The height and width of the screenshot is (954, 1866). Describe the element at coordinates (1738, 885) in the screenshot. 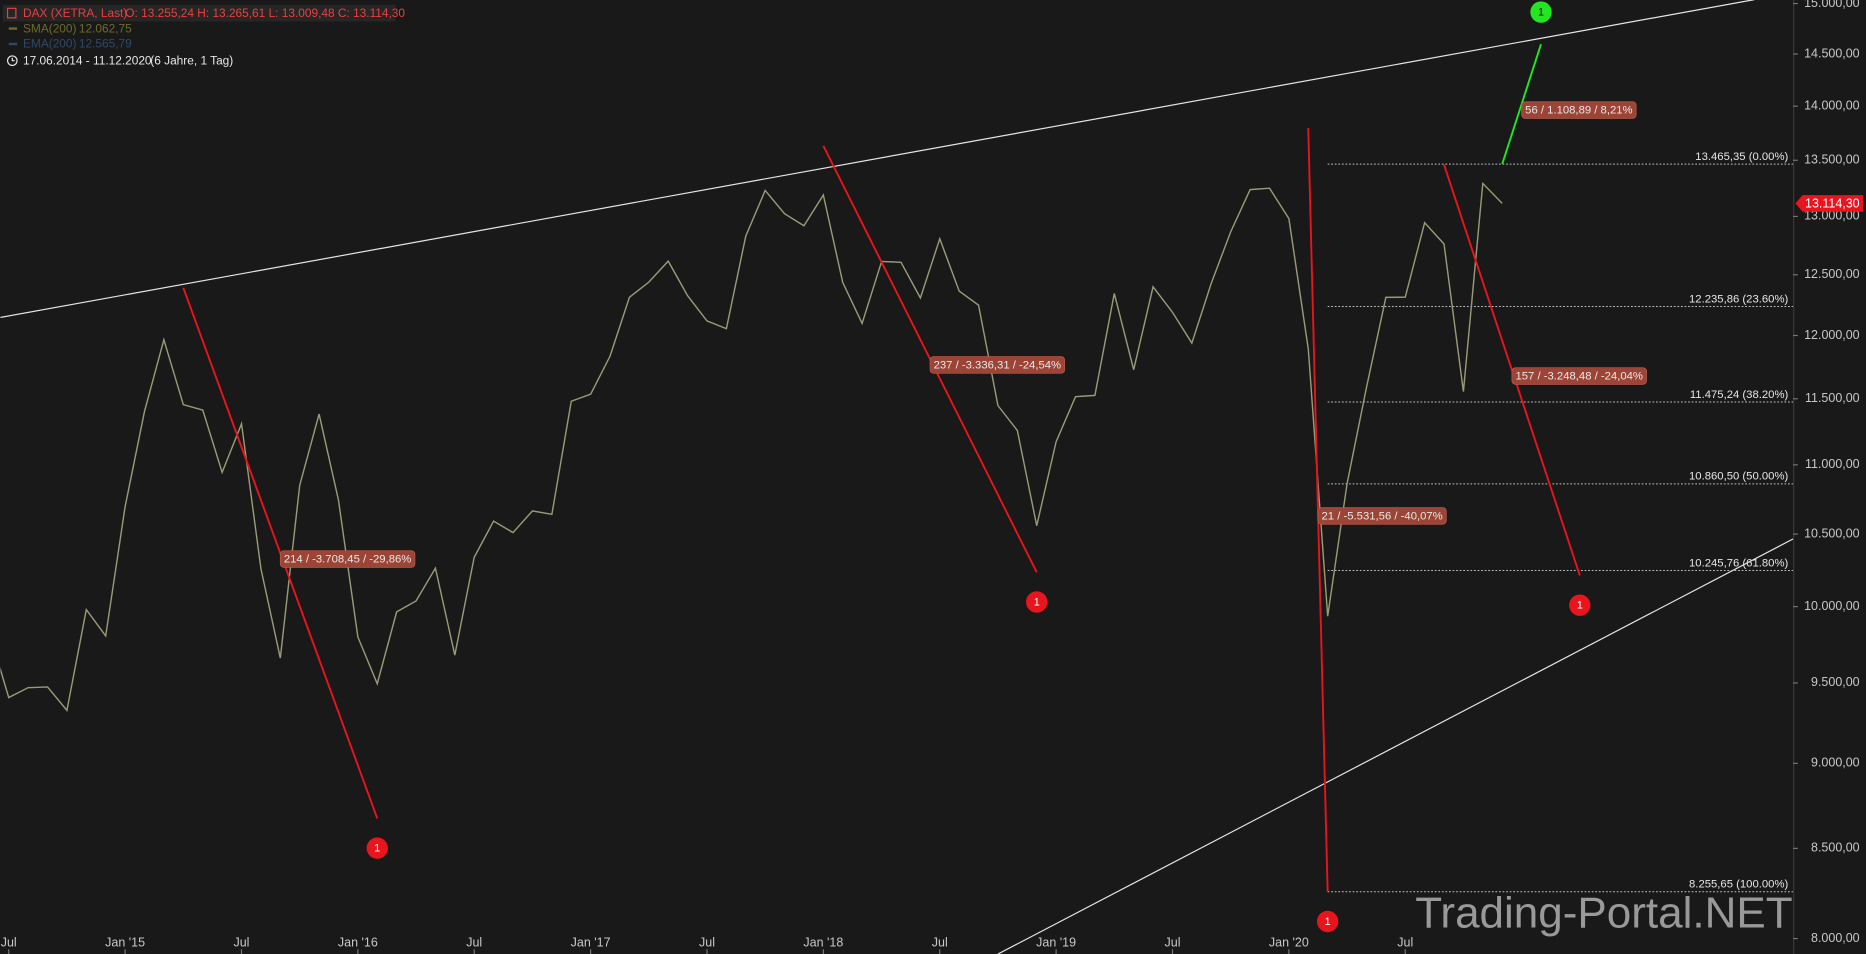

I see `fib-label: 8.255,65 (100.00%)` at that location.